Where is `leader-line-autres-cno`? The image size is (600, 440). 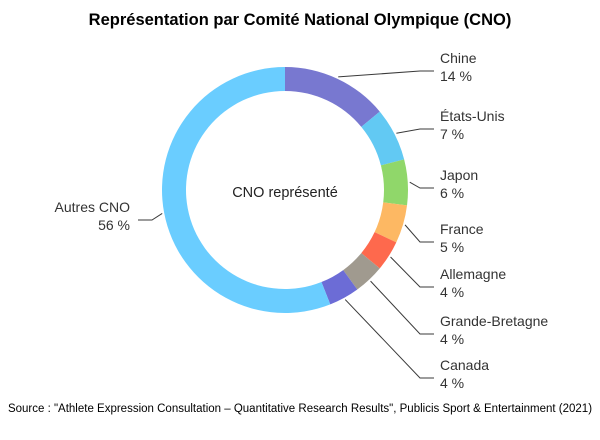
leader-line-autres-cno is located at coordinates (150, 217).